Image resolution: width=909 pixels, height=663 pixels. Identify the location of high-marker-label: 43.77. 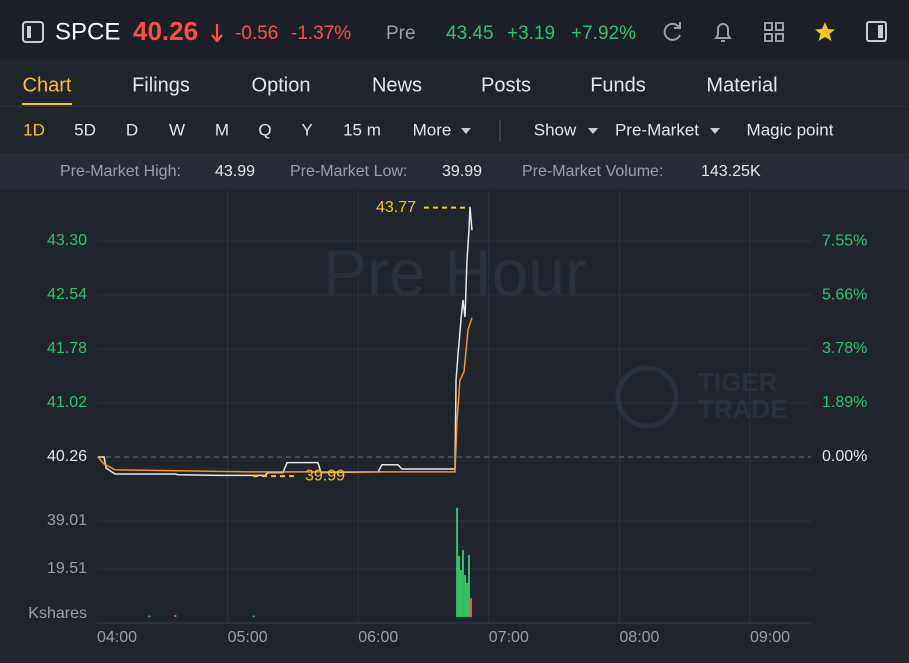
(396, 207).